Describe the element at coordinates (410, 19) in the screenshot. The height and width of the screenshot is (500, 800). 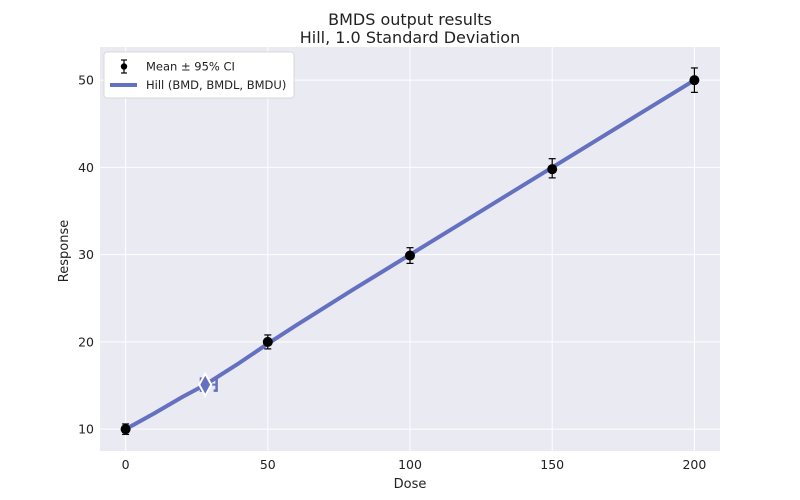
I see `chart-title: BMDS output results` at that location.